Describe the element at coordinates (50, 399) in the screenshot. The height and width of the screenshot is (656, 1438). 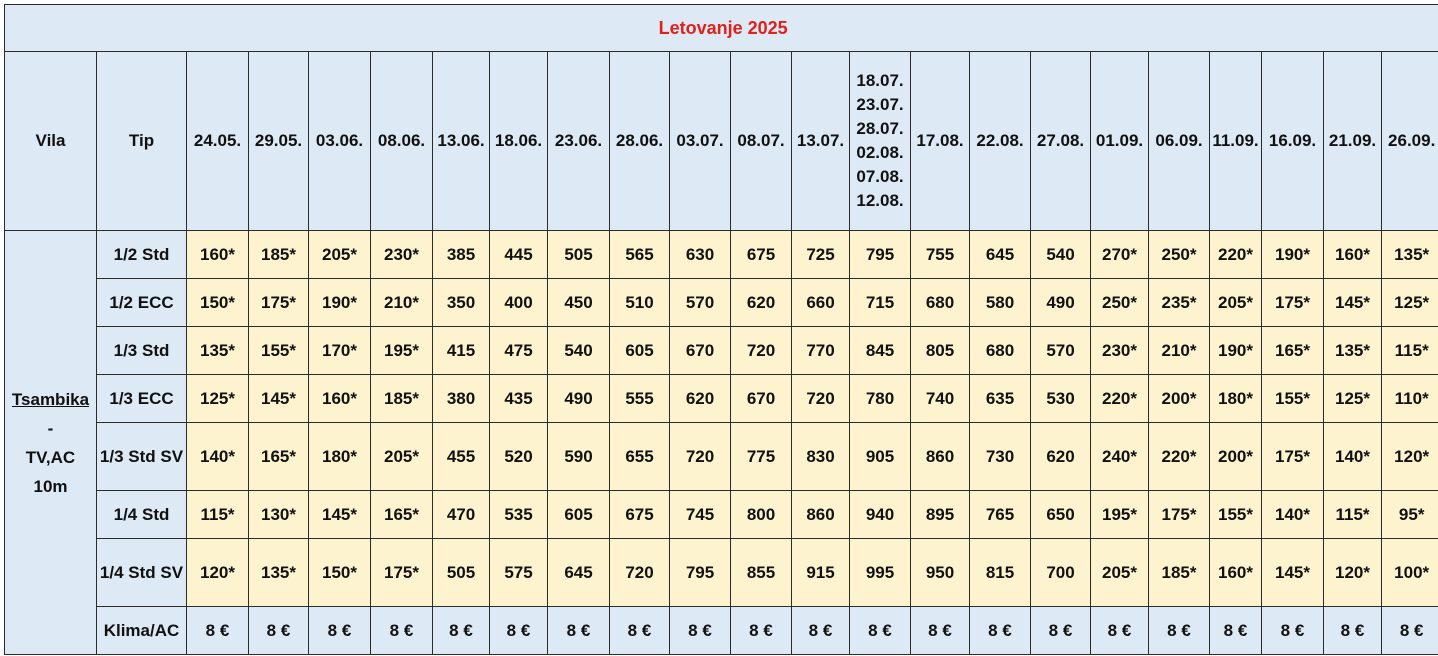
I see `villa-name: Tsambika` at that location.